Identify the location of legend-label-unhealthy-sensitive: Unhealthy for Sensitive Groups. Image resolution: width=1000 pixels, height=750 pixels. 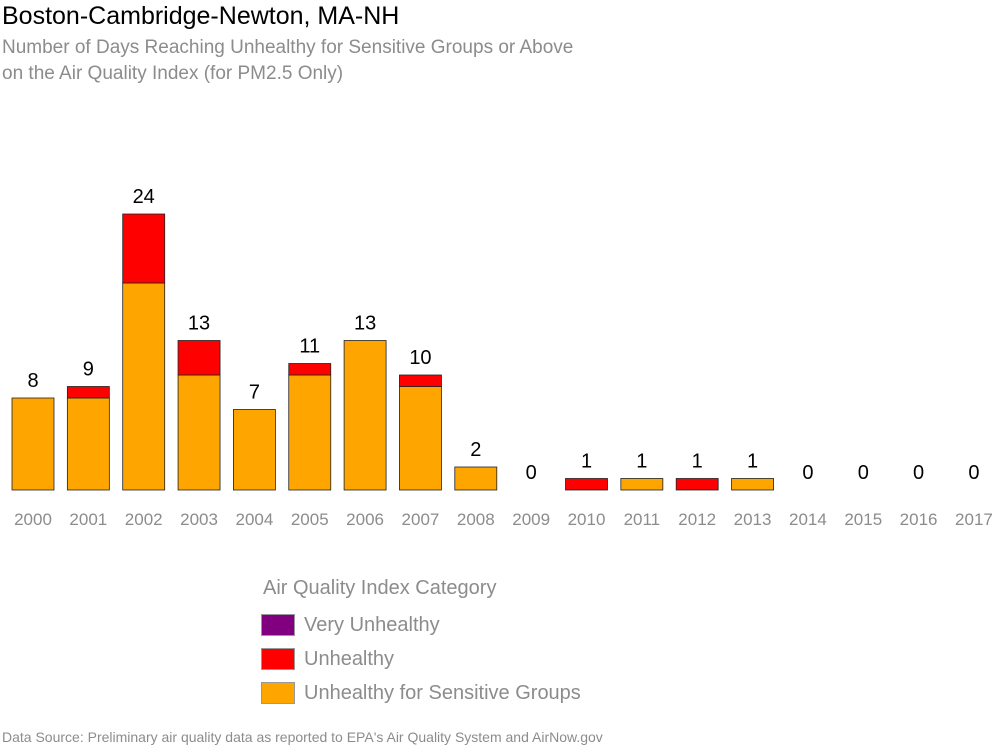
(442, 692).